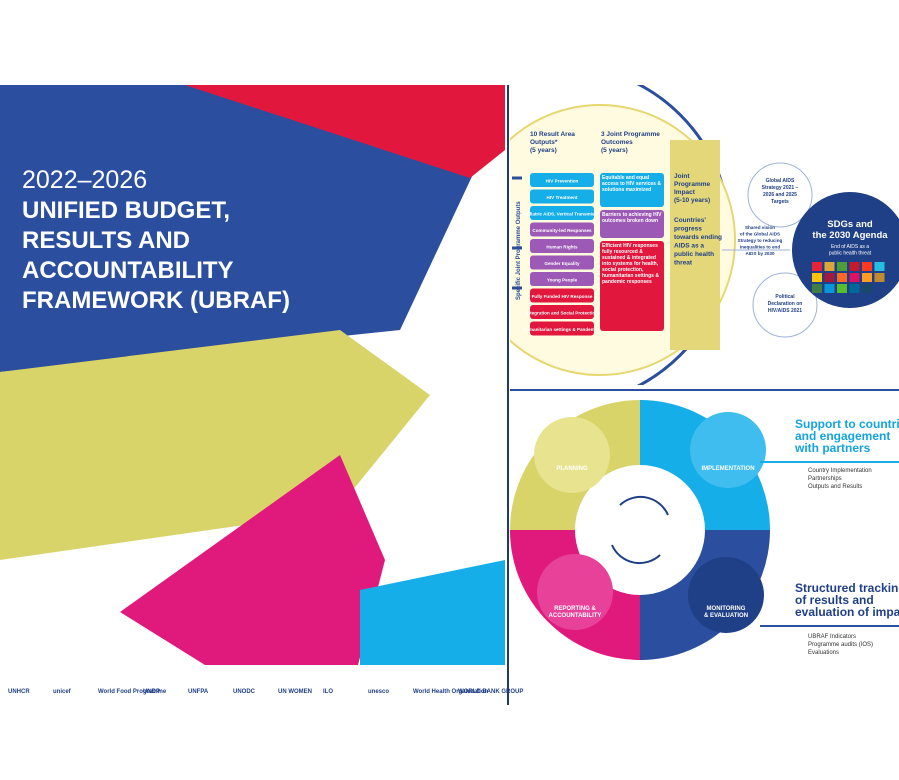 This screenshot has height=780, width=899. Describe the element at coordinates (760, 234) in the screenshot. I see `vision-text: of the Global AIDS` at that location.